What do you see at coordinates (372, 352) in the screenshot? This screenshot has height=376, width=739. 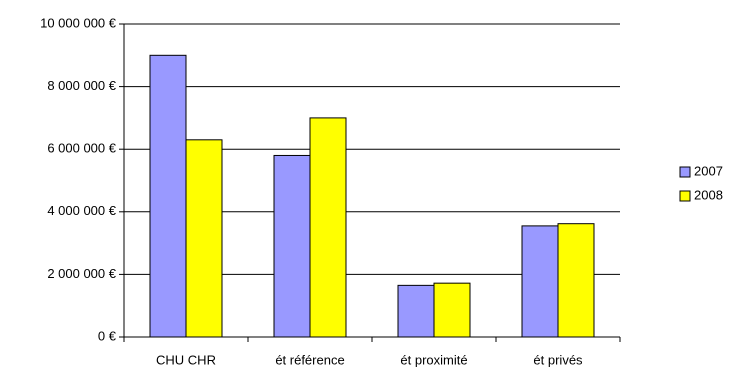 I see `x-axis-categories: CHU CHR ét référence ét proximité ét privés` at bounding box center [372, 352].